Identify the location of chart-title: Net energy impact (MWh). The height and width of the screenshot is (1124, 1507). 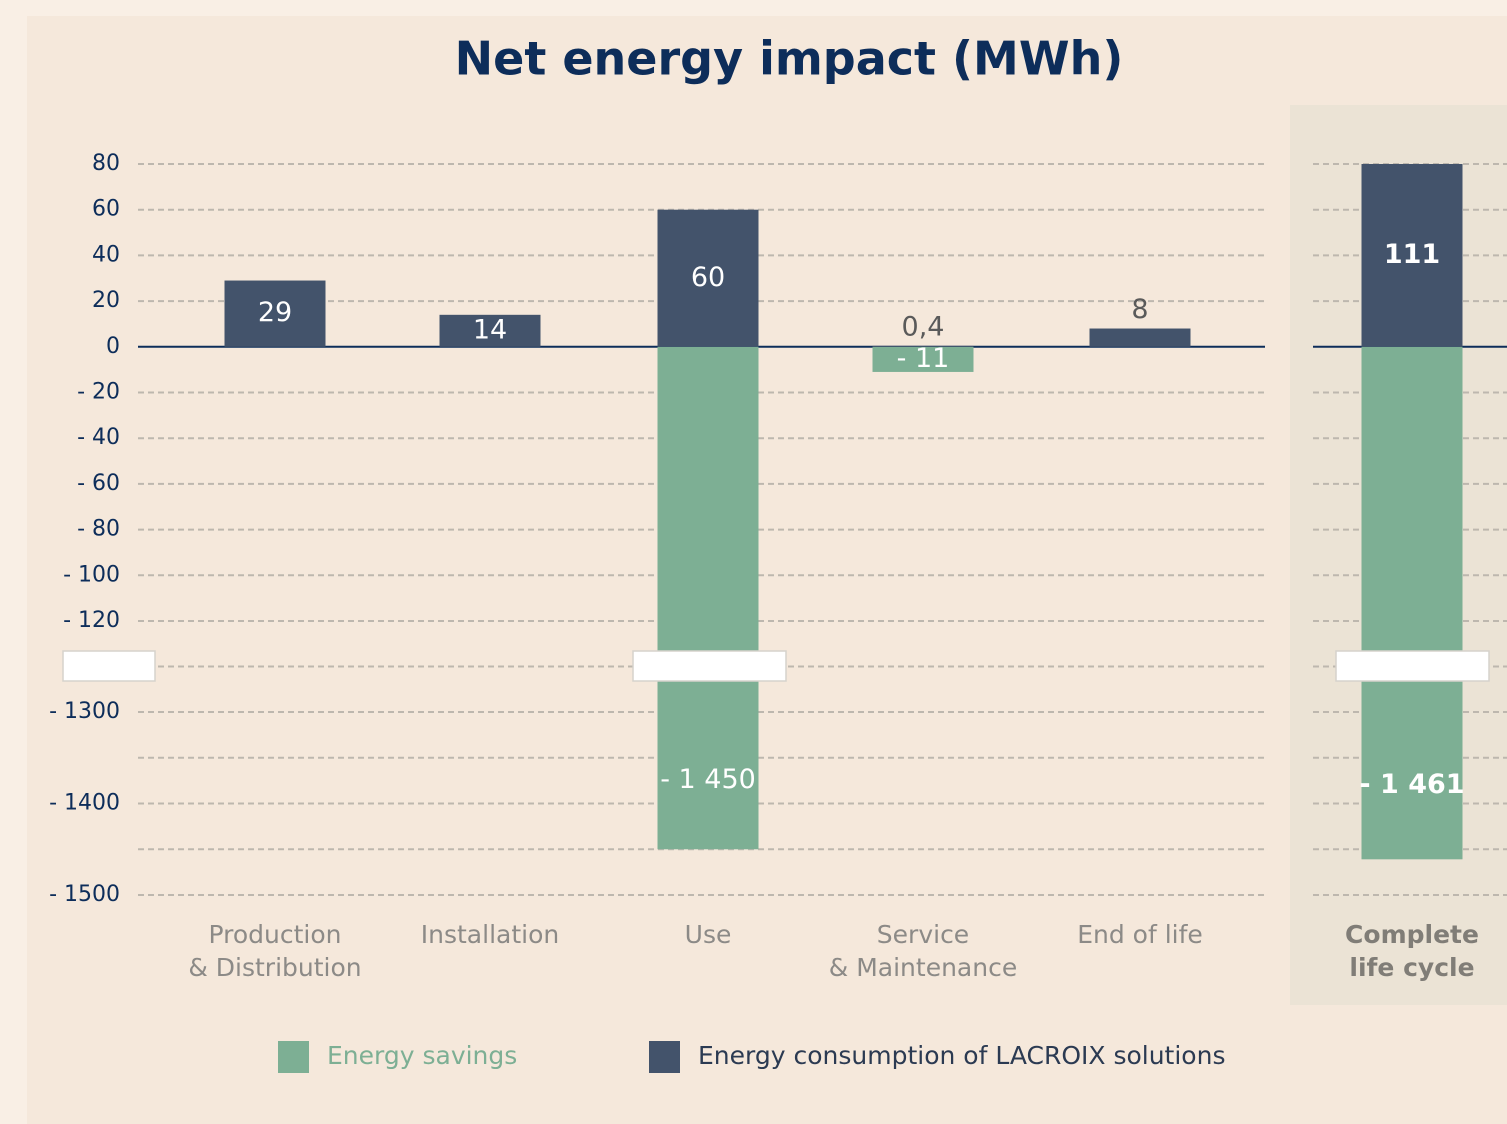
(789, 59).